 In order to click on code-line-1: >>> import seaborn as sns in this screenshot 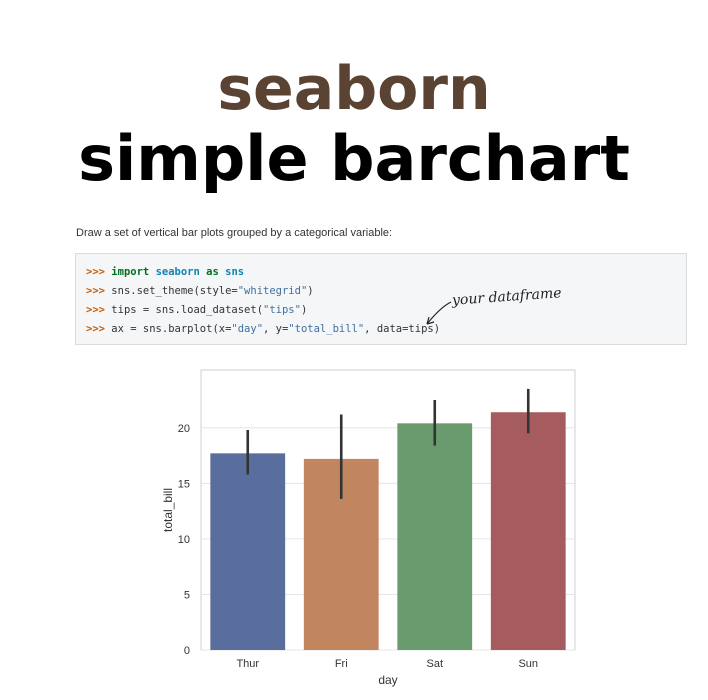, I will do `click(165, 272)`.